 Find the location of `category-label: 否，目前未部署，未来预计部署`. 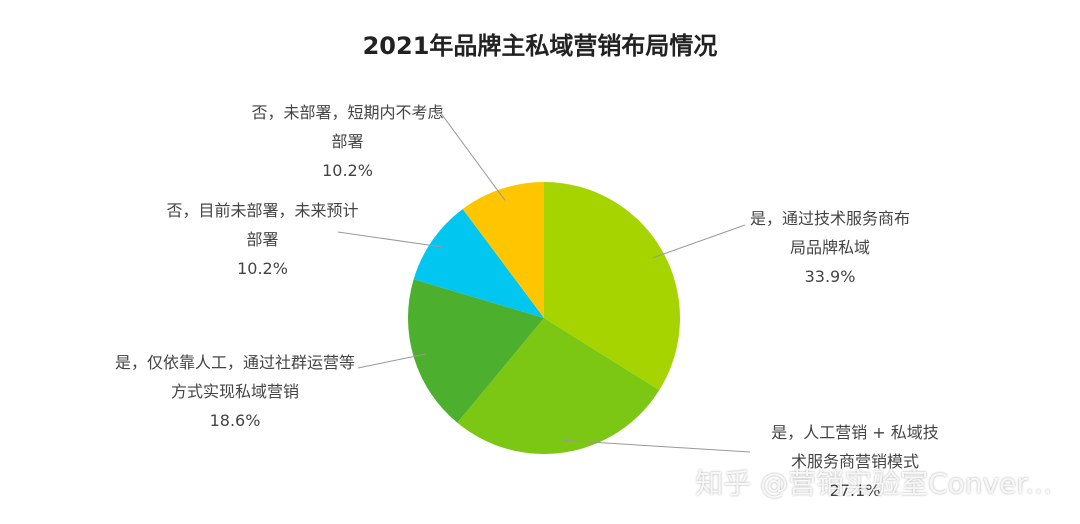

category-label: 否，目前未部署，未来预计部署 is located at coordinates (262, 225).